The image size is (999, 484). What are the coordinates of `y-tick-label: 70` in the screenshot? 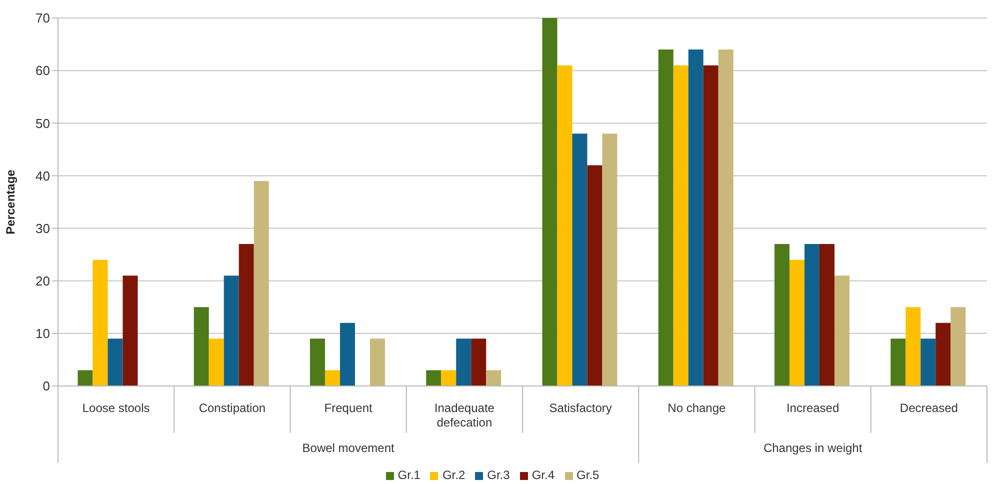 It's located at (43, 18).